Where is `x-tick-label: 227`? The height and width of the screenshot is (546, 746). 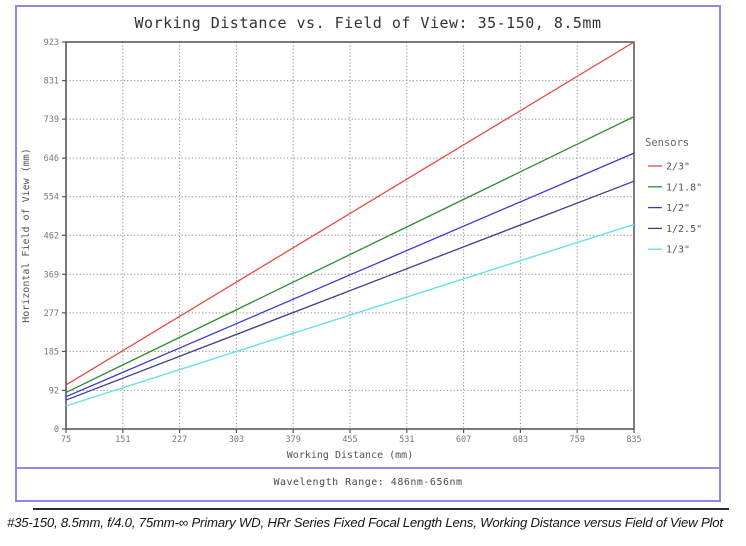 x-tick-label: 227 is located at coordinates (179, 440).